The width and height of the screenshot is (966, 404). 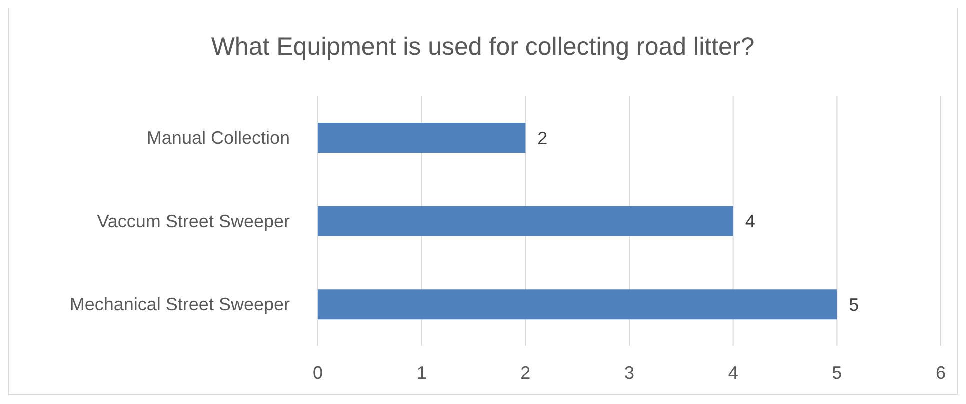 I want to click on x-tick-label: 1, so click(x=421, y=372).